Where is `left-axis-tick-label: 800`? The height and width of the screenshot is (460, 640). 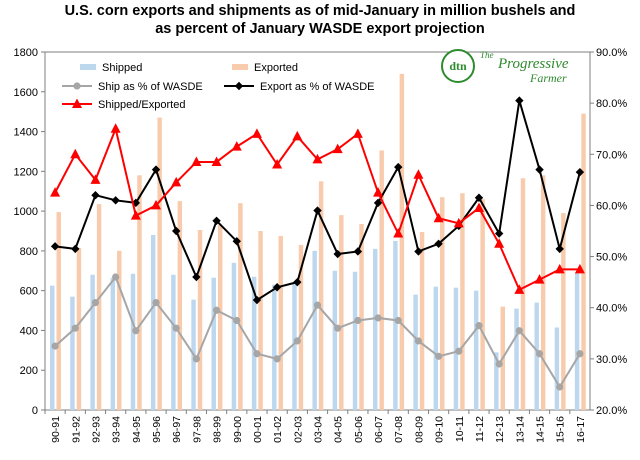 left-axis-tick-label: 800 is located at coordinates (29, 252).